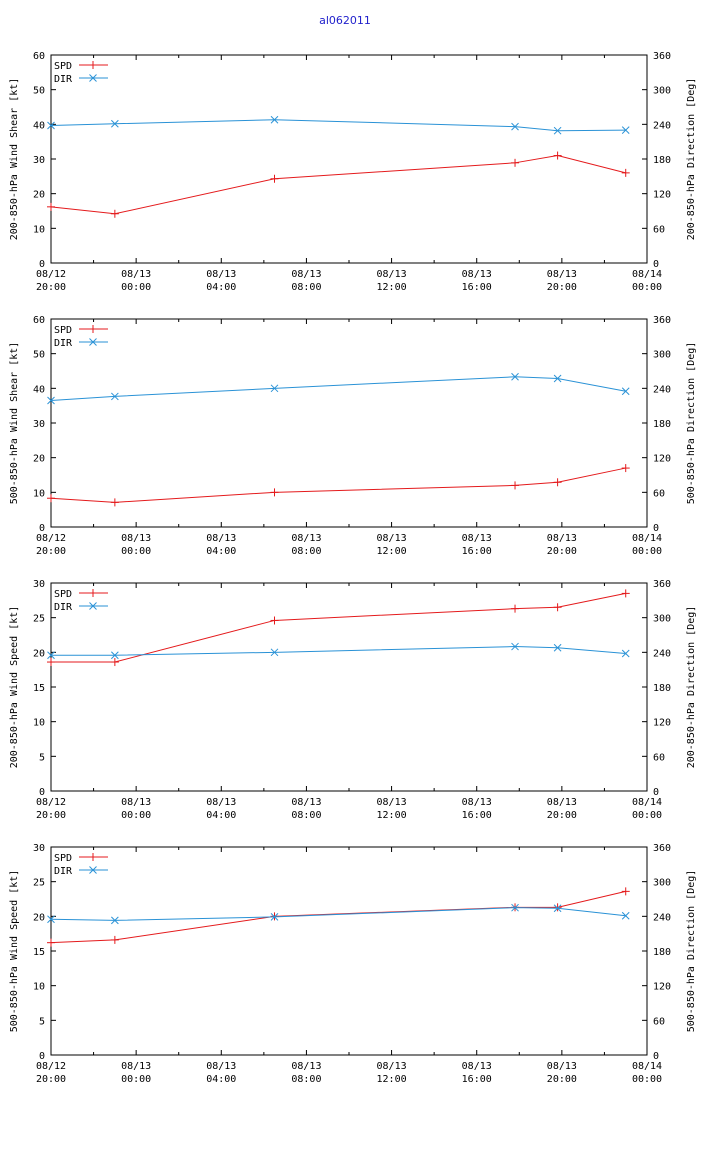 This screenshot has height=1156, width=704. I want to click on y2-axis-label: 500-850-hPa Direction [Deg], so click(691, 423).